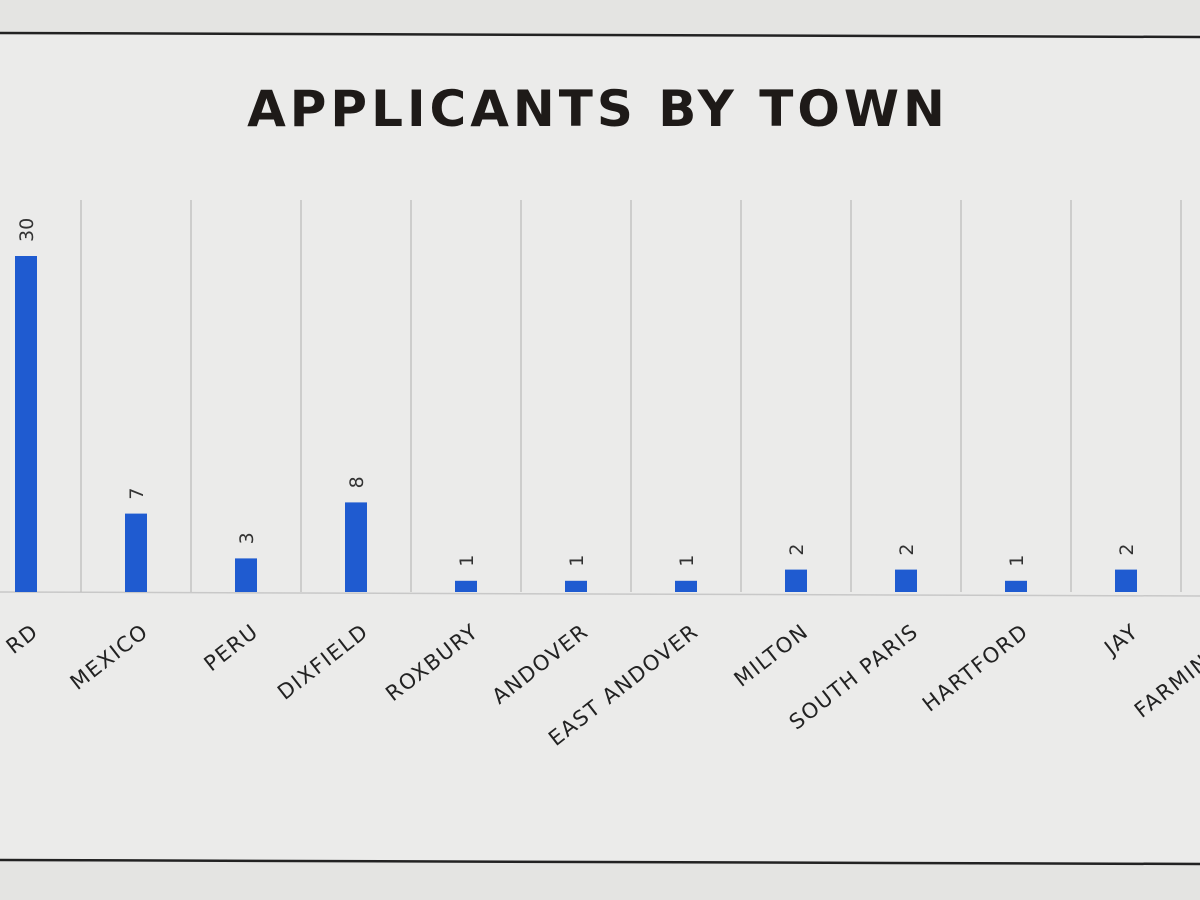 The width and height of the screenshot is (1200, 900). I want to click on x-axis, so click(600, 594).